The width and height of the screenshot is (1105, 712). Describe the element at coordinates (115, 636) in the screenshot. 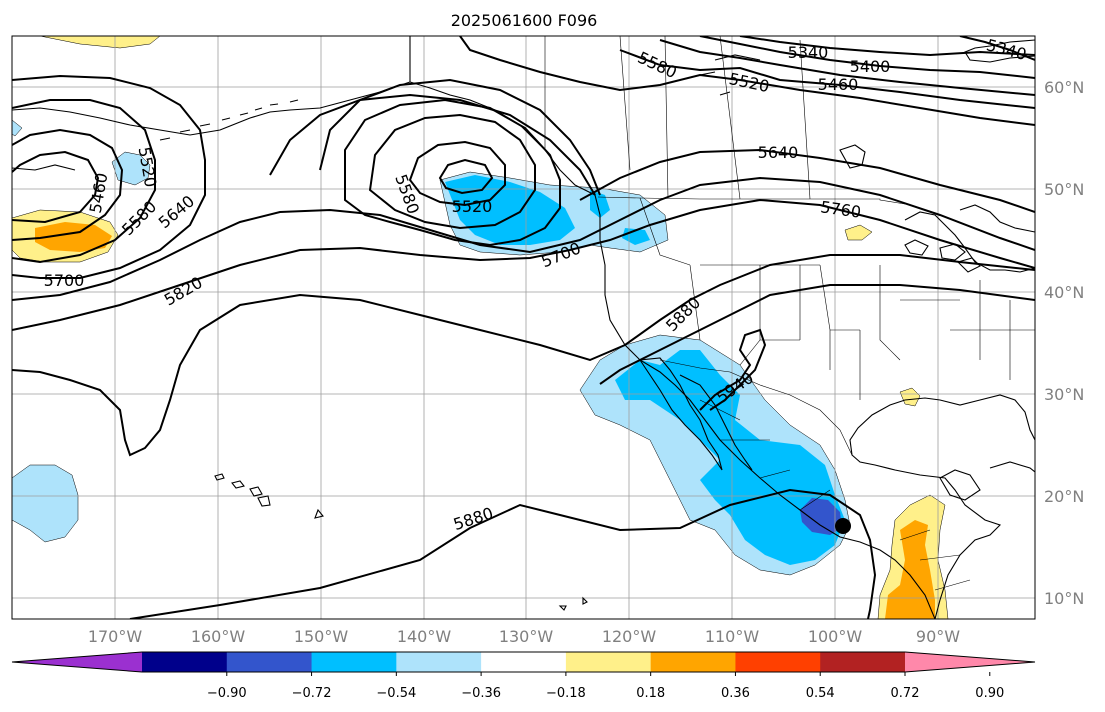

I see `lon-label: 170°W` at that location.